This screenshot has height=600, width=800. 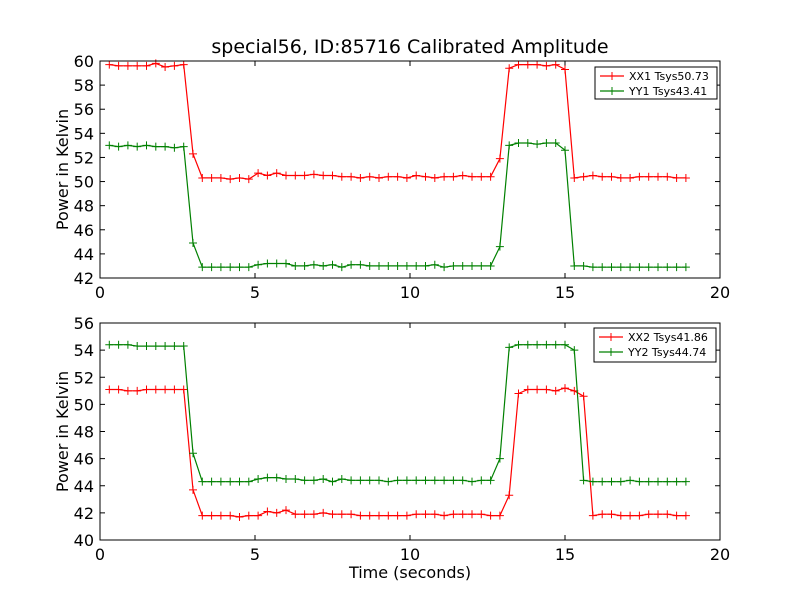 I want to click on y-tick-label: 42, so click(x=84, y=513).